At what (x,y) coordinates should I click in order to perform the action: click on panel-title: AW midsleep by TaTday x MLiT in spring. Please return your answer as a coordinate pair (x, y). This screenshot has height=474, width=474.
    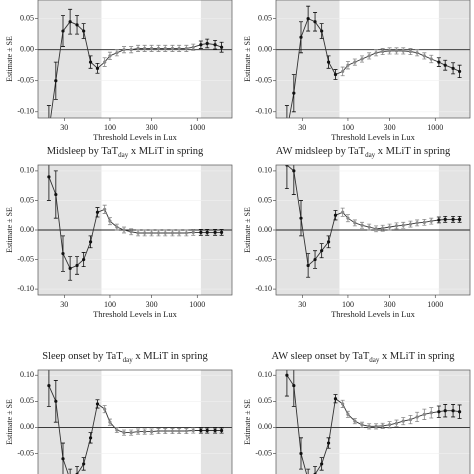
    Looking at the image, I should click on (363, 152).